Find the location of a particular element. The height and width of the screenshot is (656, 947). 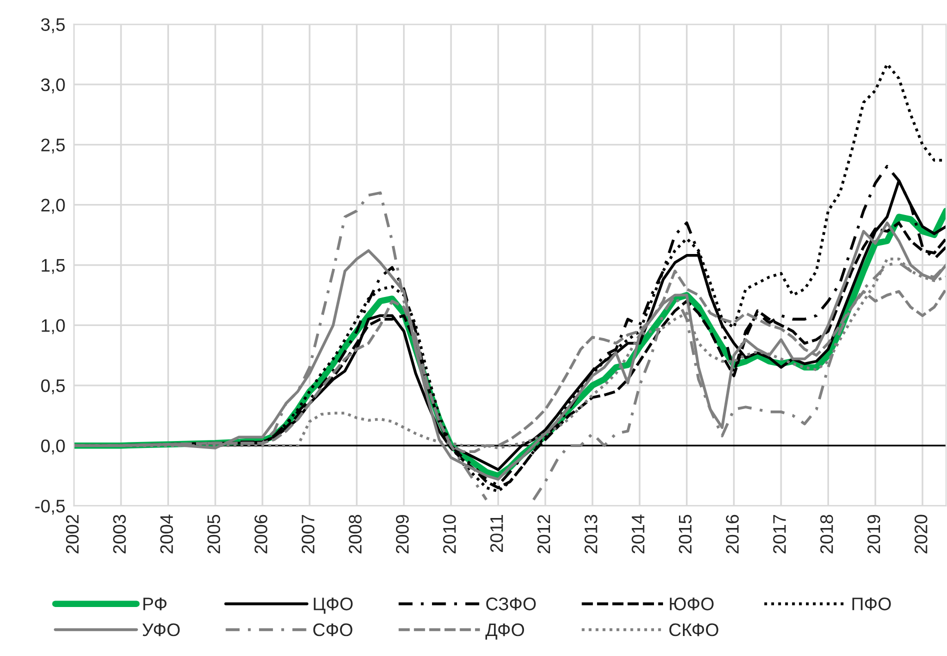

x-tick-label: 2006 is located at coordinates (261, 534).